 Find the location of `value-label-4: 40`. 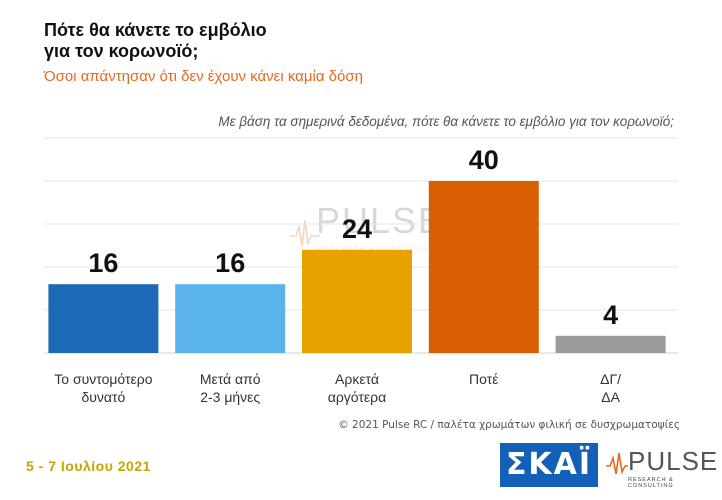

value-label-4: 40 is located at coordinates (484, 160).